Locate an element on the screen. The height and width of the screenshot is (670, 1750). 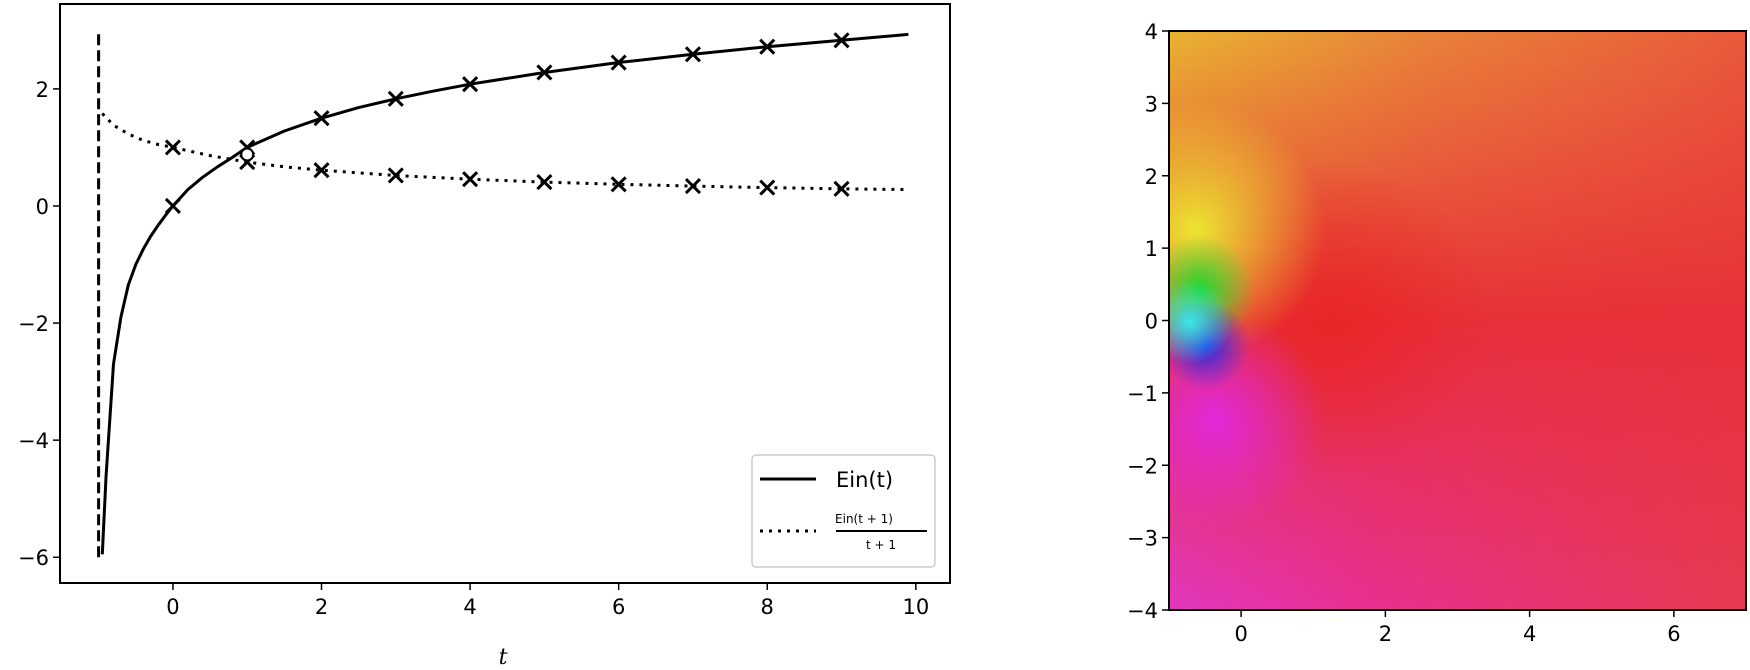
series-line-dotted is located at coordinates (505, 152).